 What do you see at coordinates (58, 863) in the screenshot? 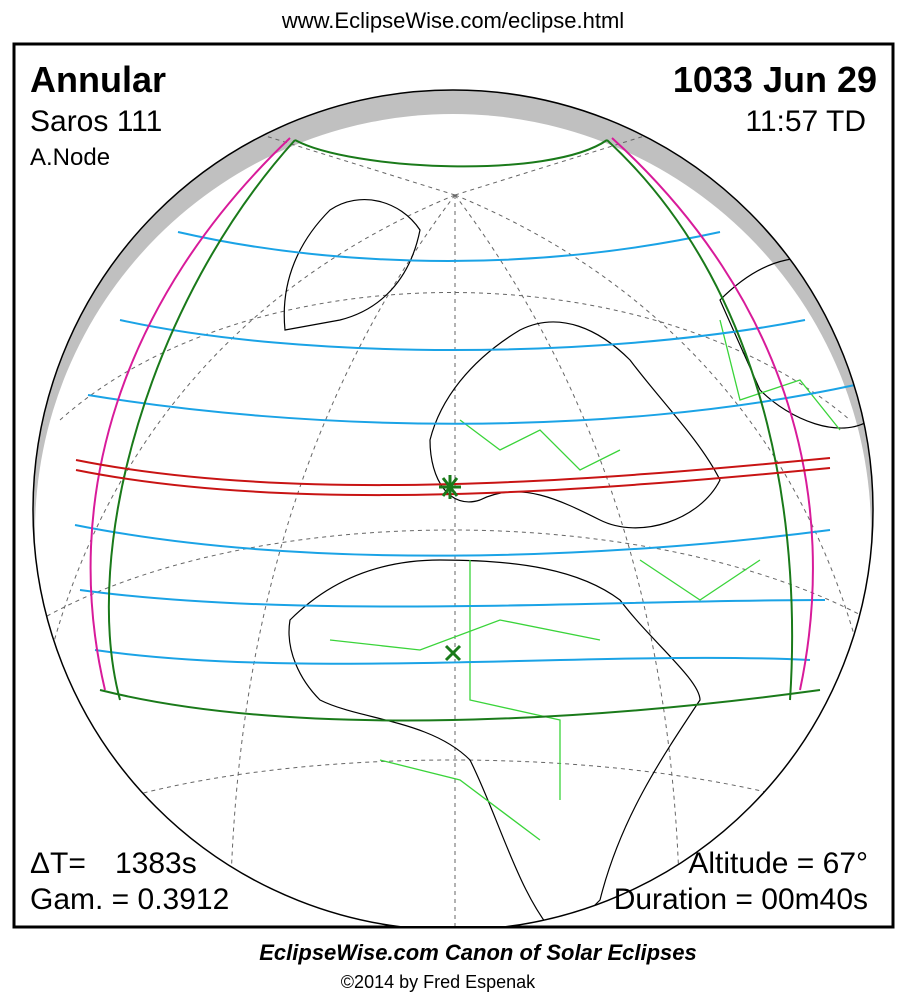
I see `delta-t-label: ΔT=` at bounding box center [58, 863].